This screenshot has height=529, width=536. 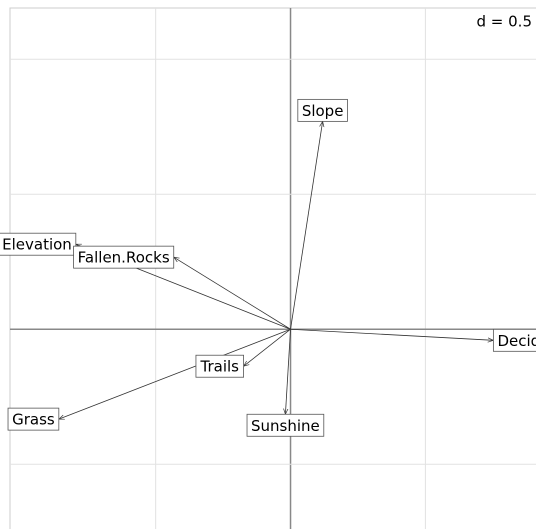 I want to click on annotation: d = 0.5, so click(x=504, y=22).